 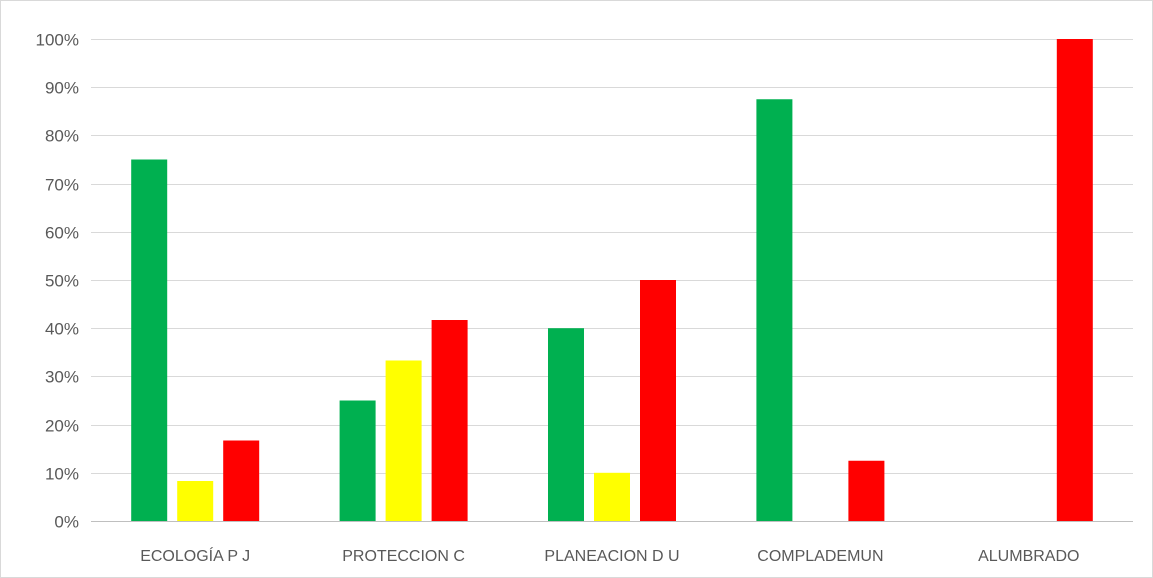 What do you see at coordinates (62, 377) in the screenshot?
I see `y-tick-label: 30%` at bounding box center [62, 377].